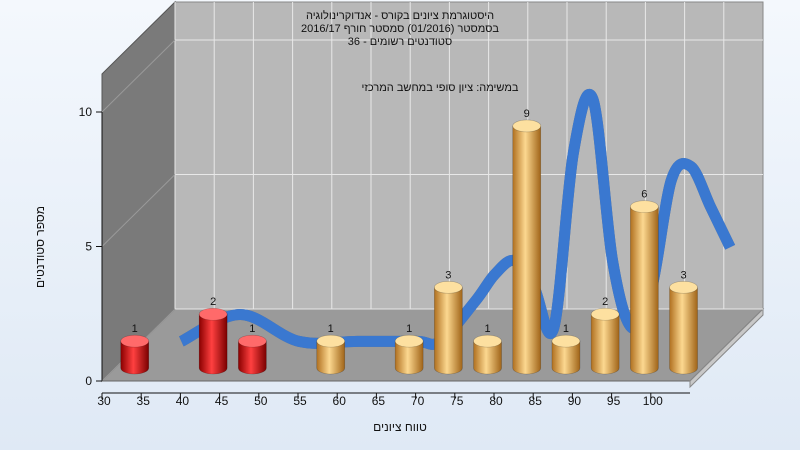  Describe the element at coordinates (252, 341) in the screenshot. I see `bar-3-top` at that location.